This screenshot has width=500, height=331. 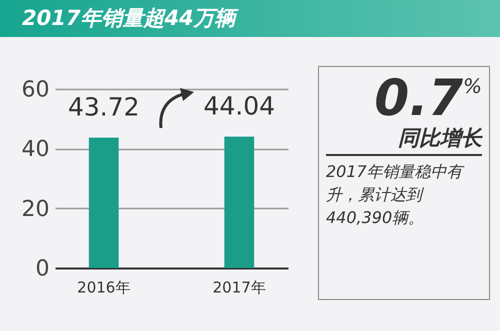 What do you see at coordinates (36, 90) in the screenshot?
I see `y-tick-label: 60` at bounding box center [36, 90].